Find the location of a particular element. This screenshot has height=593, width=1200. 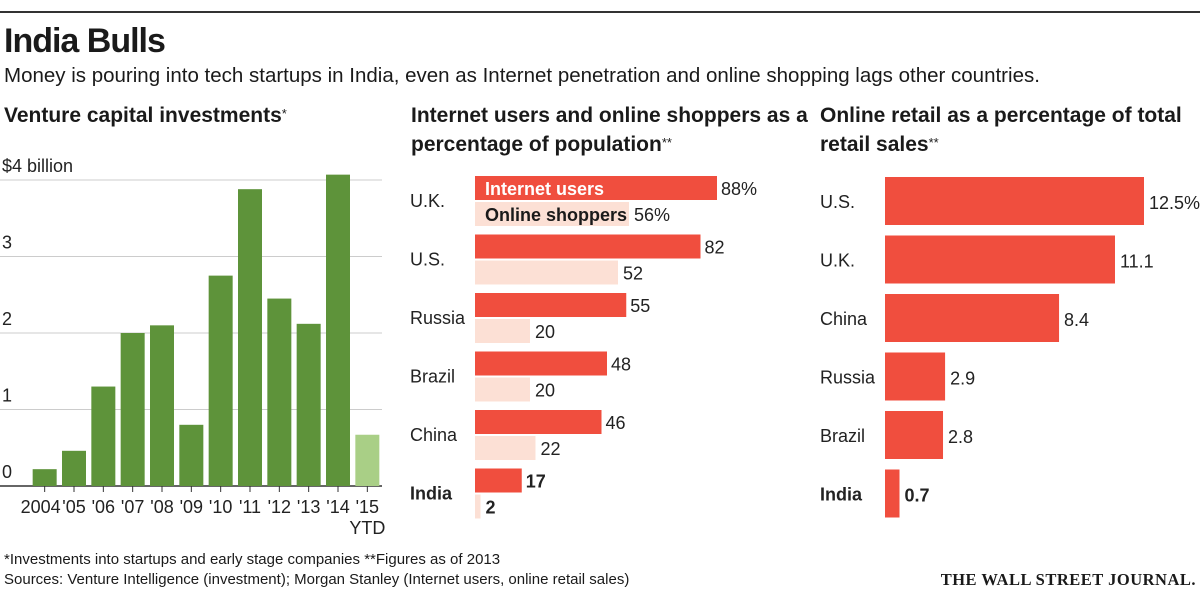

vc-ytd-label: YTD is located at coordinates (367, 528).